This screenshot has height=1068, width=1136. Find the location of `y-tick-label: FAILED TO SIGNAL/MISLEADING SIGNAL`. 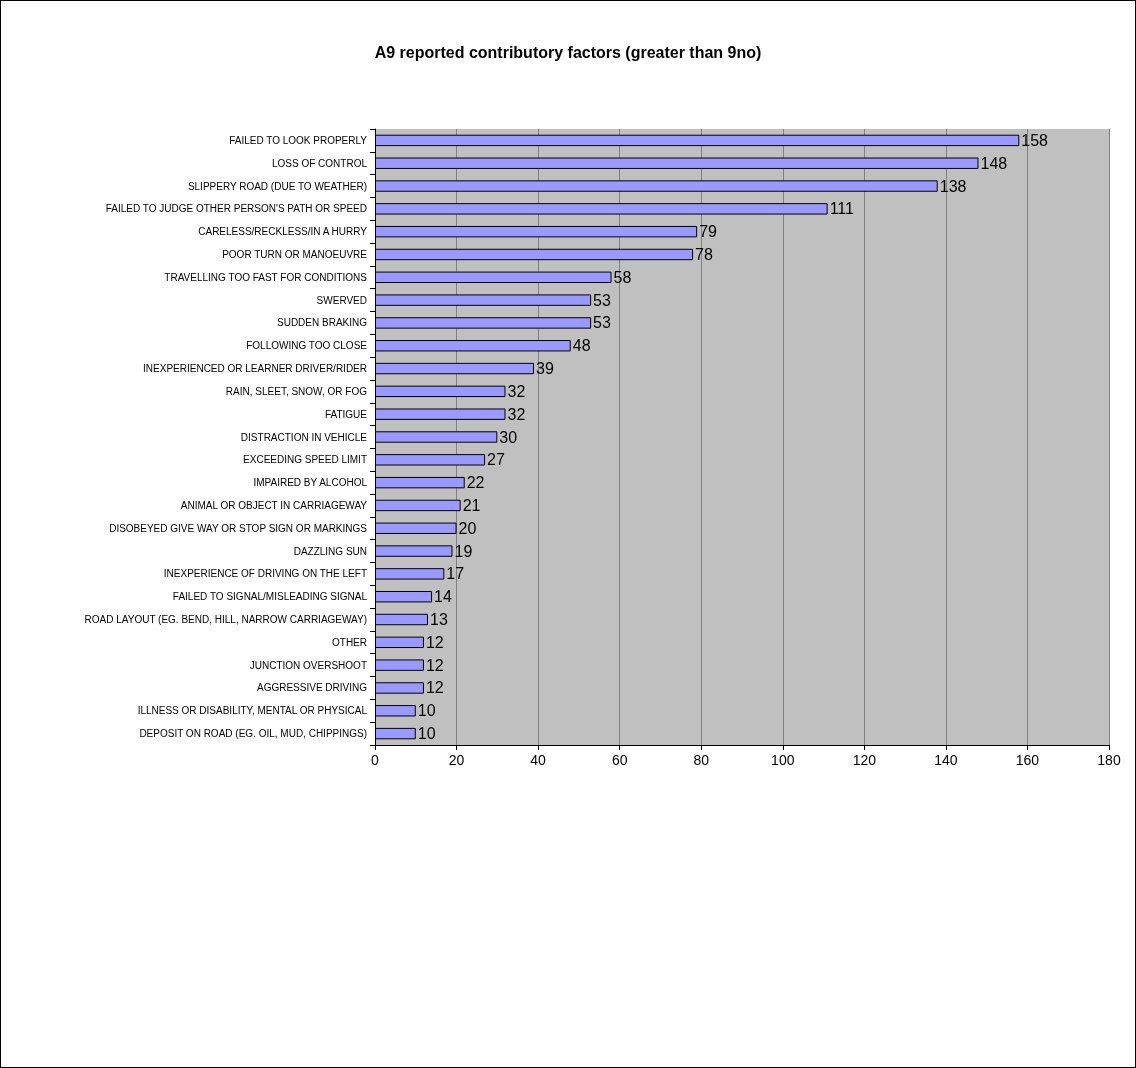

y-tick-label: FAILED TO SIGNAL/MISLEADING SIGNAL is located at coordinates (270, 597).